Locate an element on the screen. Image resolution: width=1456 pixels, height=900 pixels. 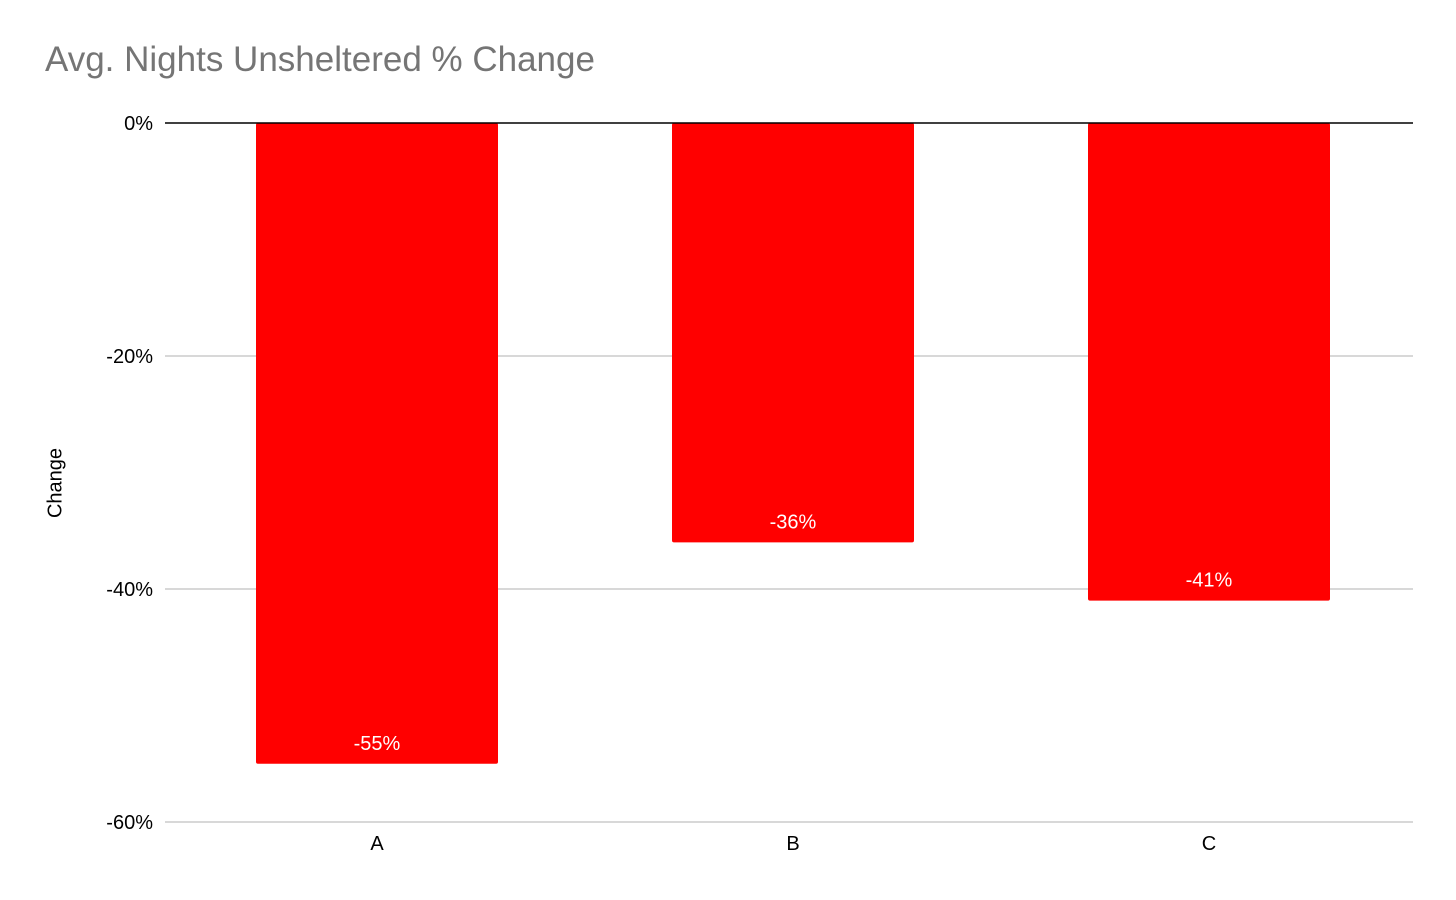
y-tick-label: -60% is located at coordinates (129, 823).